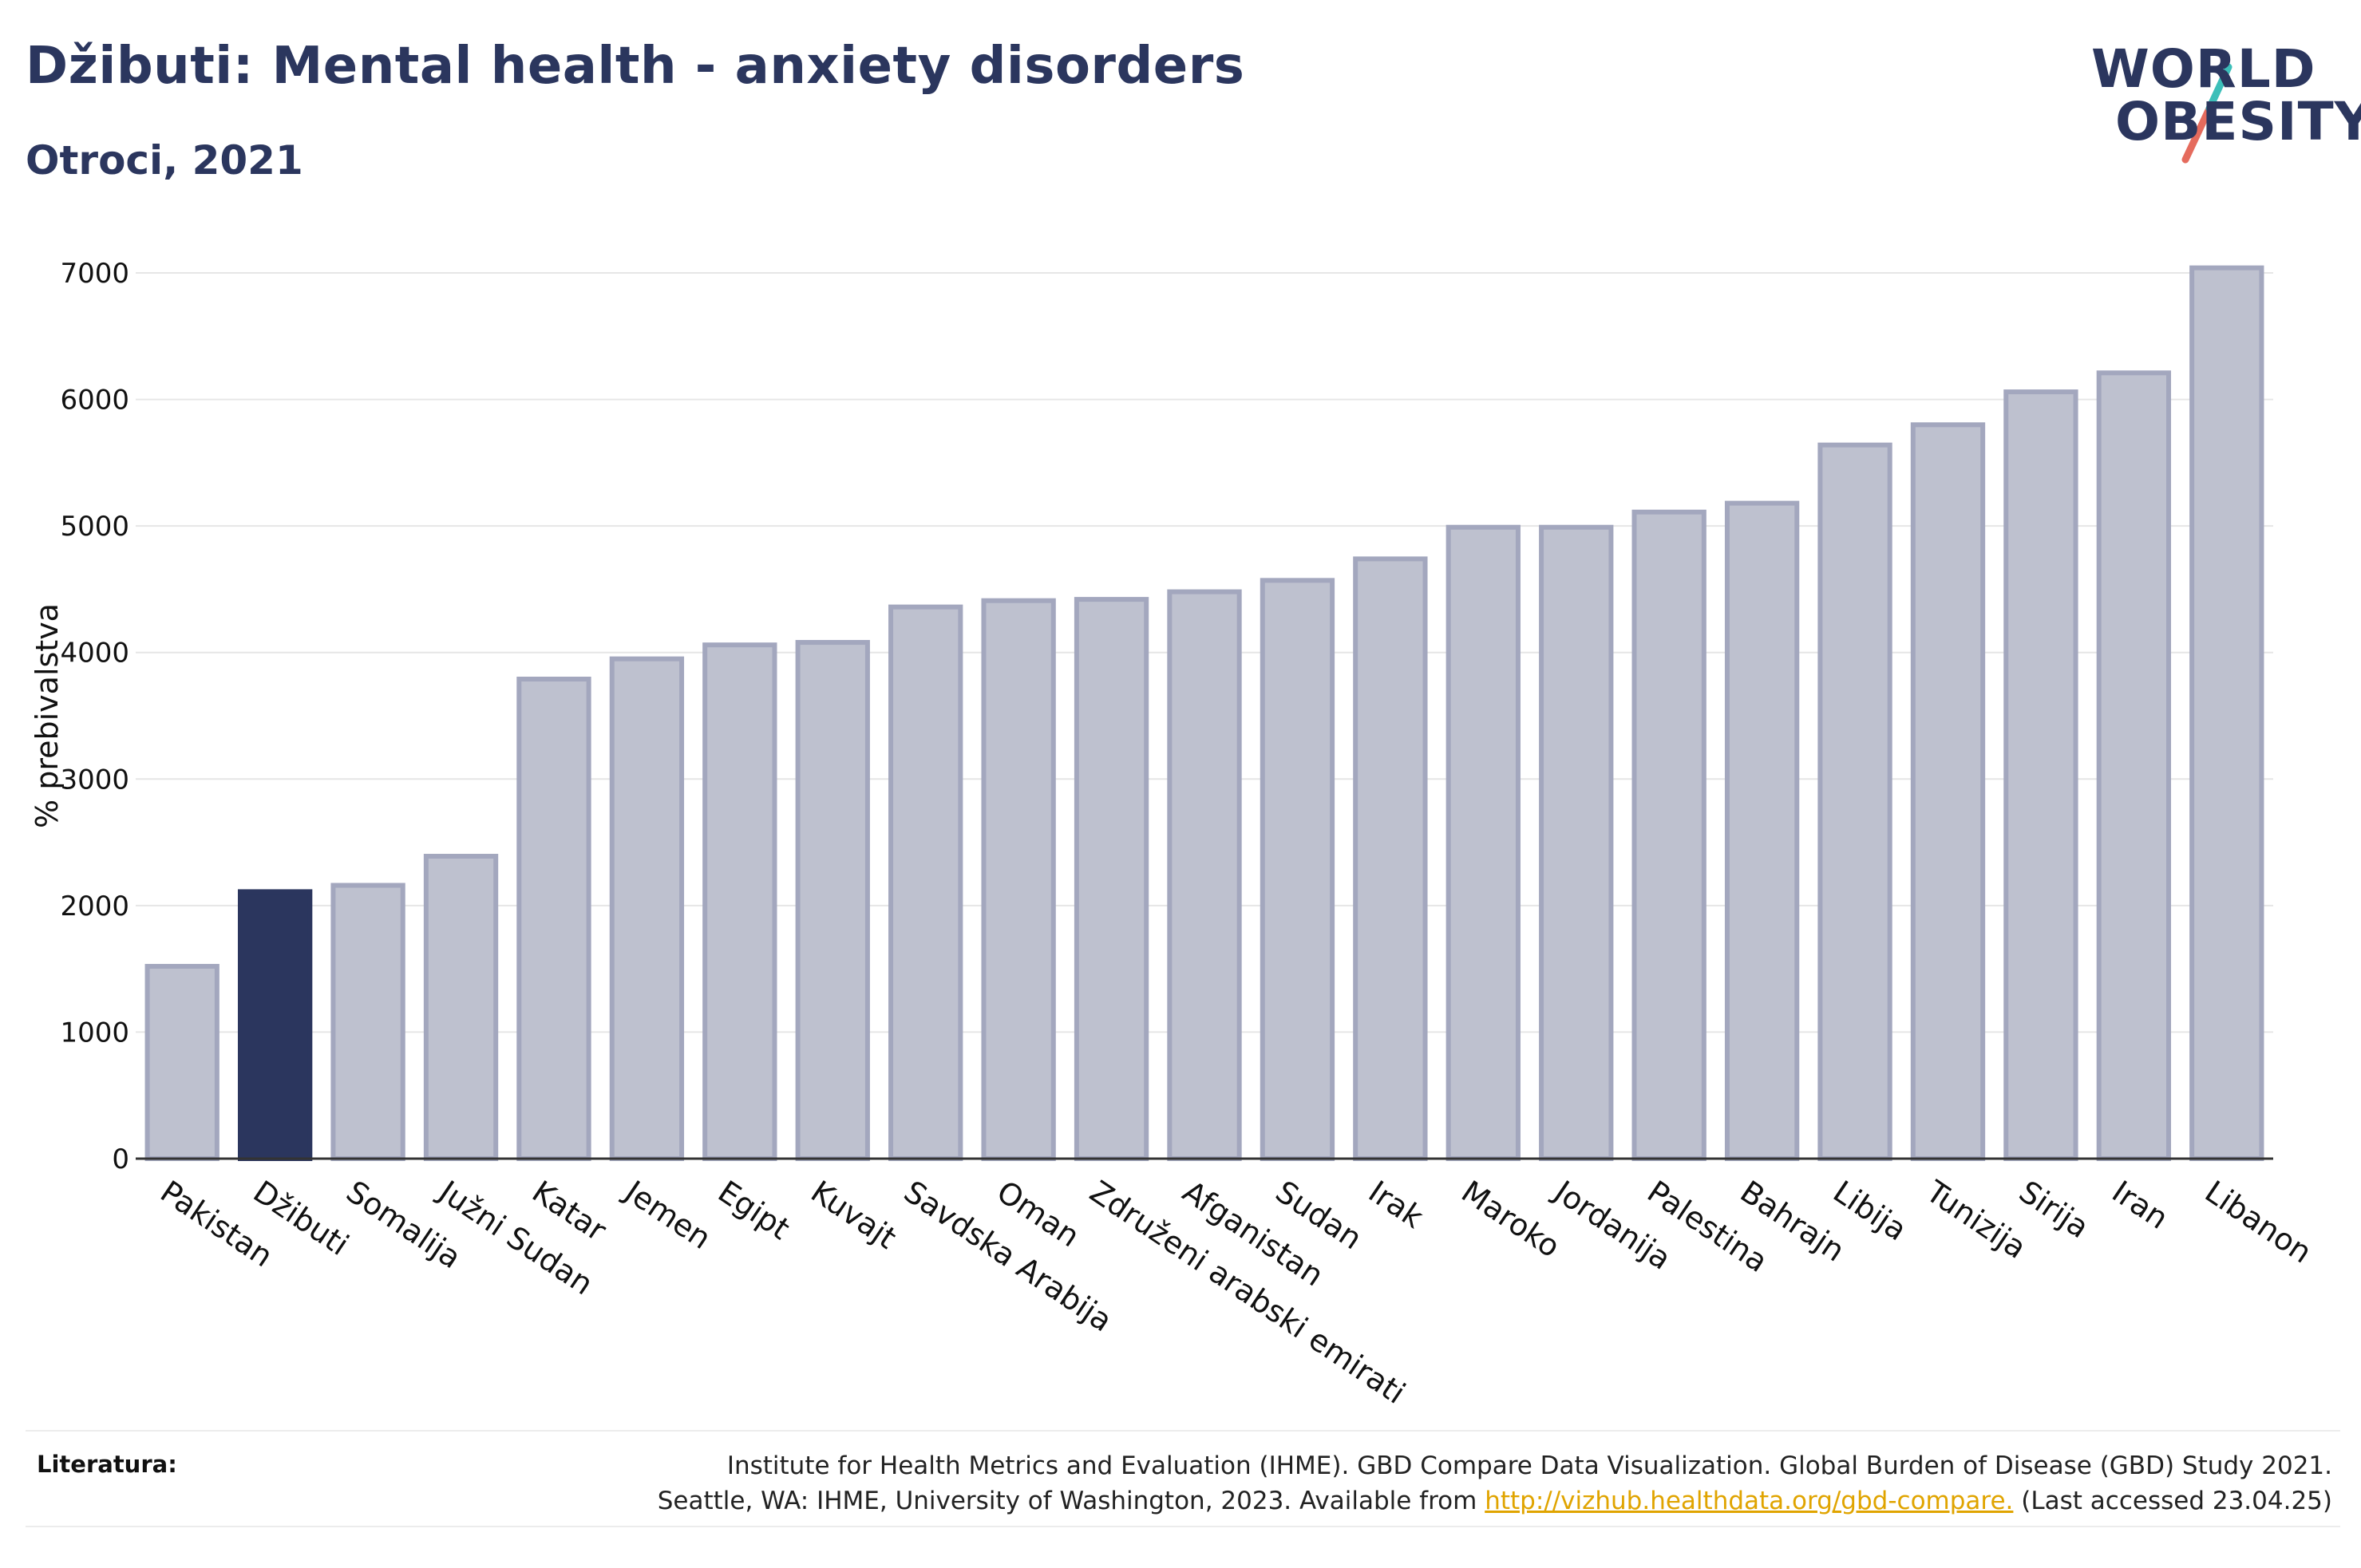 The height and width of the screenshot is (1568, 2361). I want to click on y-tick-label: 2000, so click(94, 906).